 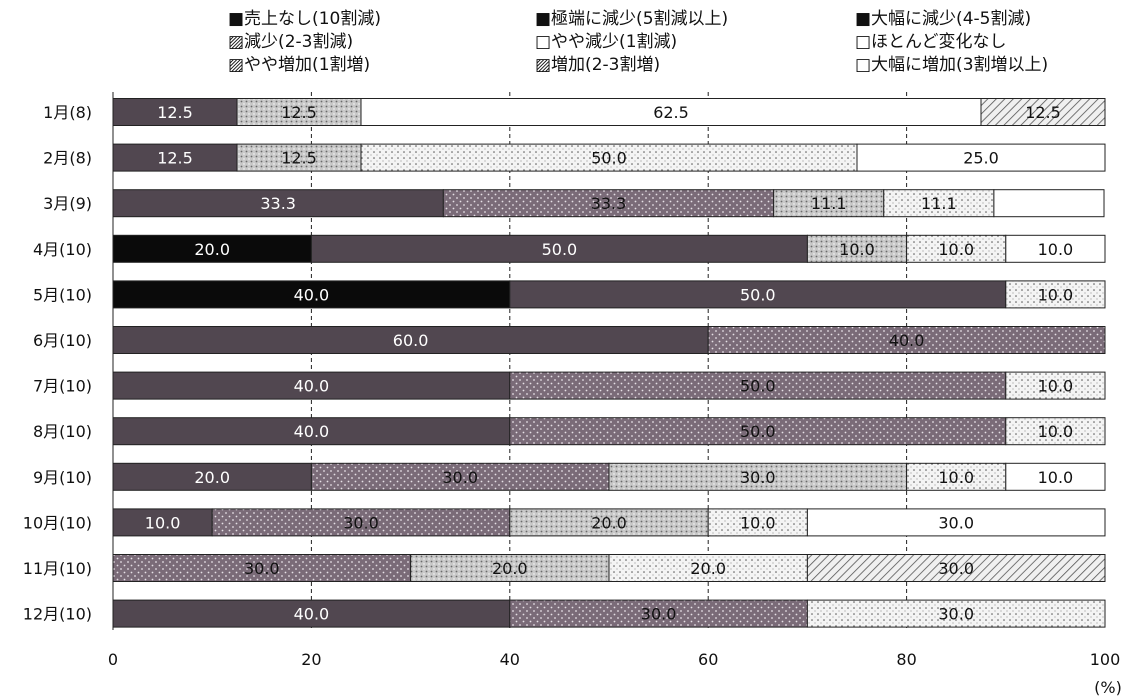 I want to click on category-label: 11月(10), so click(x=57, y=568).